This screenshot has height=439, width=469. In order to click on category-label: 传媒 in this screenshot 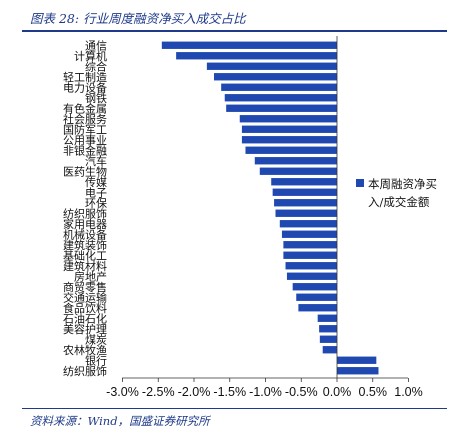, I will do `click(96, 182)`.